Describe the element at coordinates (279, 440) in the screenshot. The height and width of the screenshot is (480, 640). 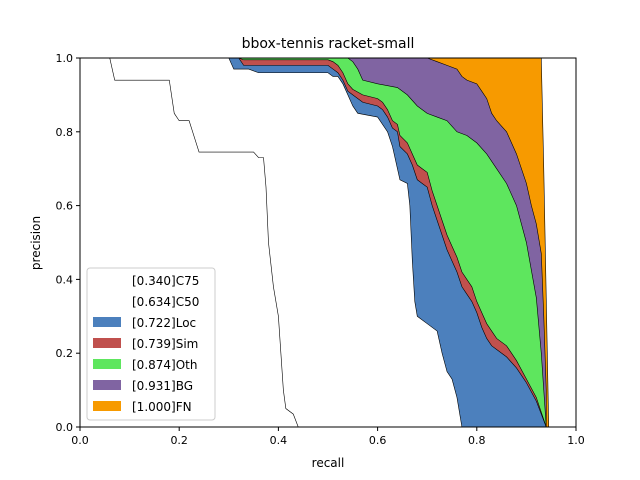
I see `x-tick-label: 0.4` at that location.